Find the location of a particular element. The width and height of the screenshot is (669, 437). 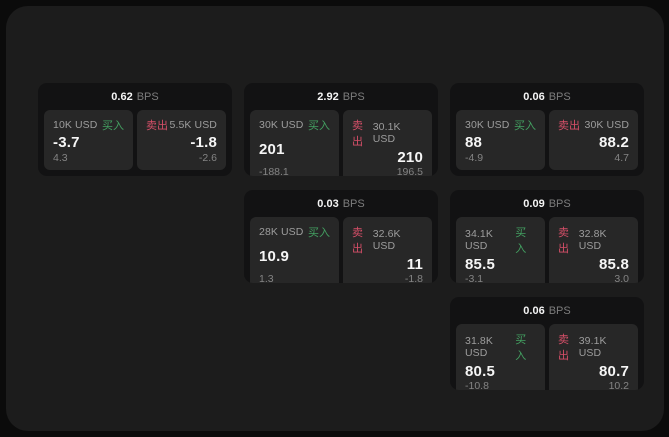

spread-value: 0.09 is located at coordinates (534, 203).